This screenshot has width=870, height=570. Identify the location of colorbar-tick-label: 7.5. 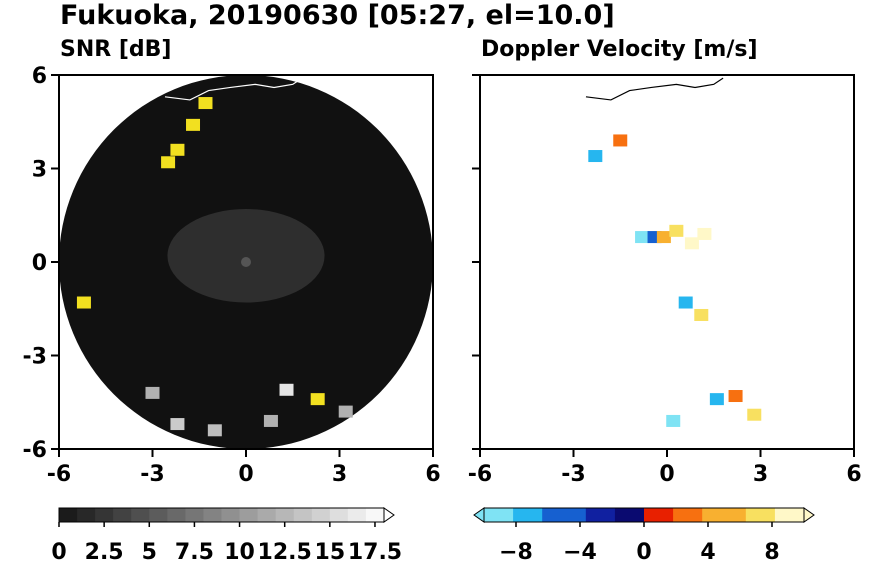
(194, 552).